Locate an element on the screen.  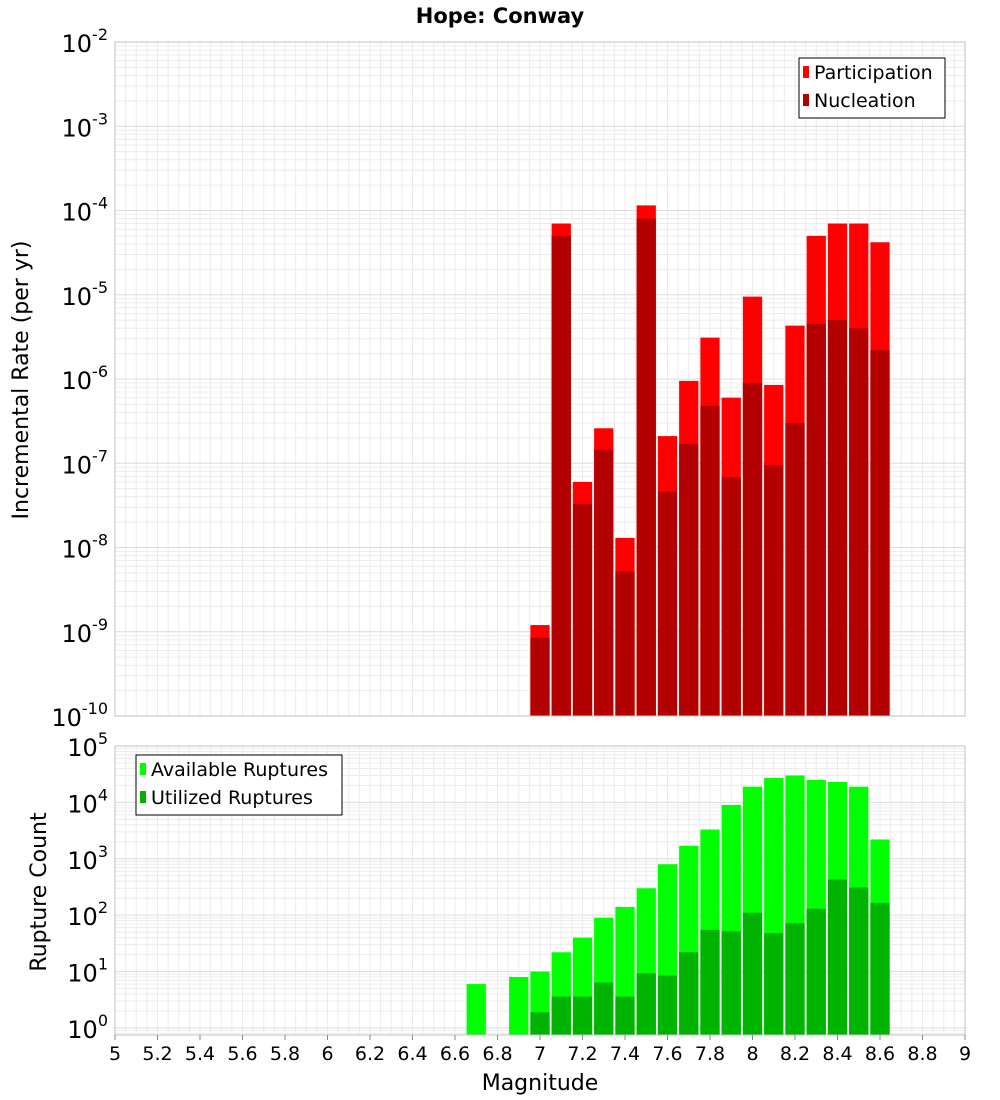
bottom-legend: Available Ruptures Utilized Ruptures is located at coordinates (239, 785).